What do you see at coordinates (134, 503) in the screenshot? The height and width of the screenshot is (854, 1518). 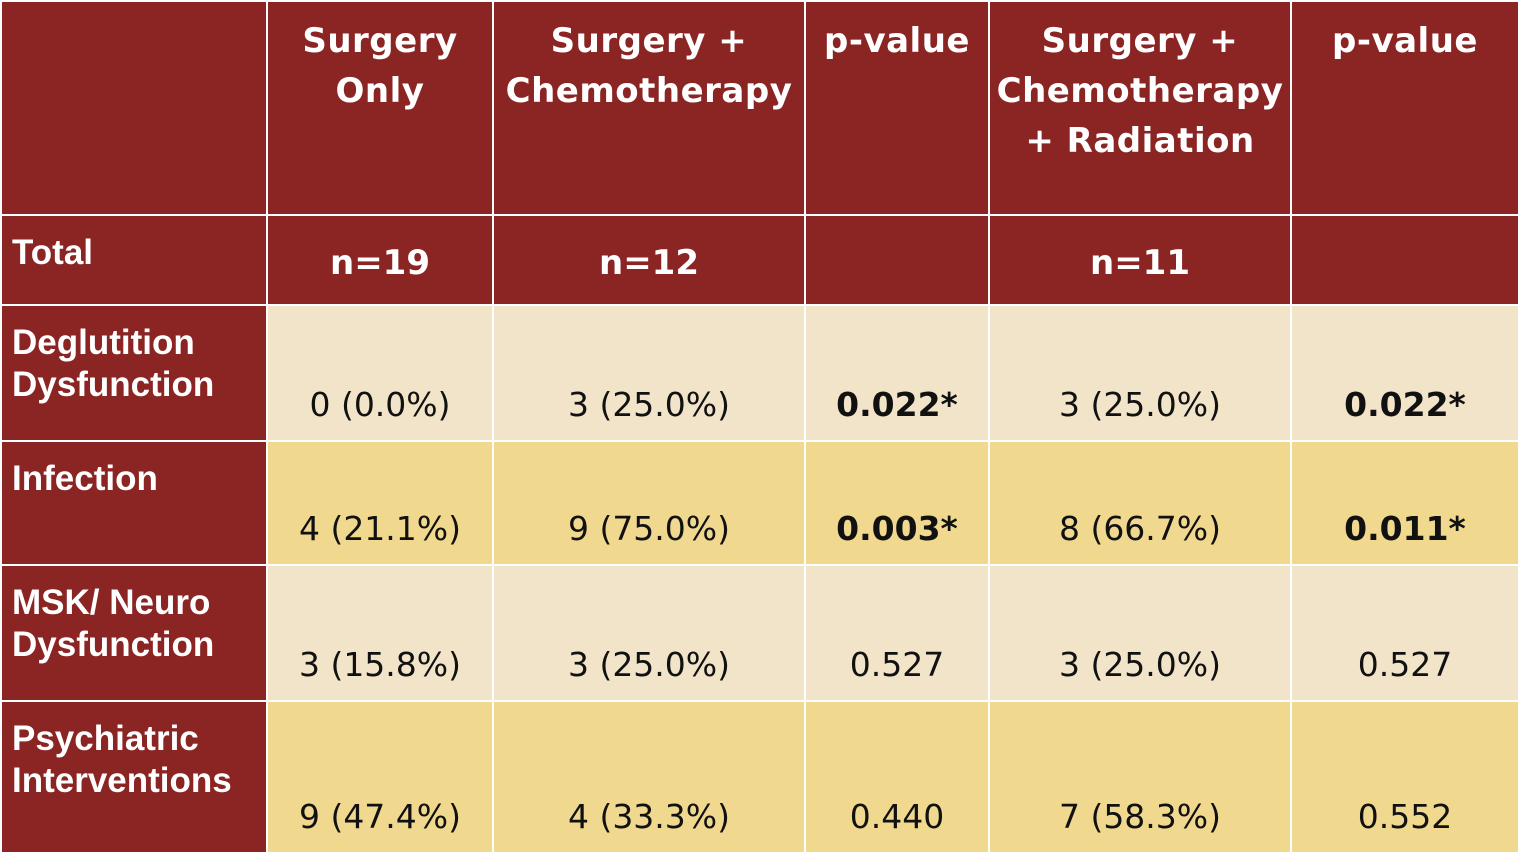 I see `row-label-infection: Infection` at bounding box center [134, 503].